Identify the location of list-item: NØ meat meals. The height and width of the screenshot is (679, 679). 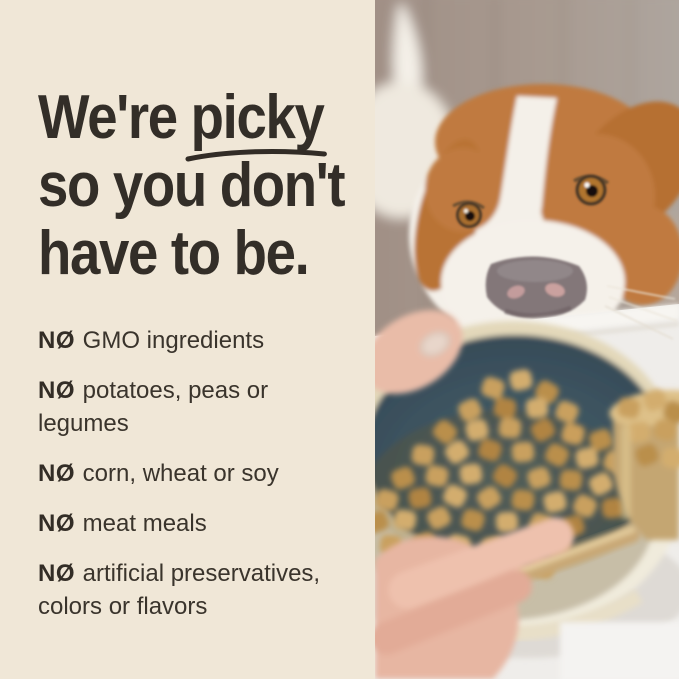
(196, 523).